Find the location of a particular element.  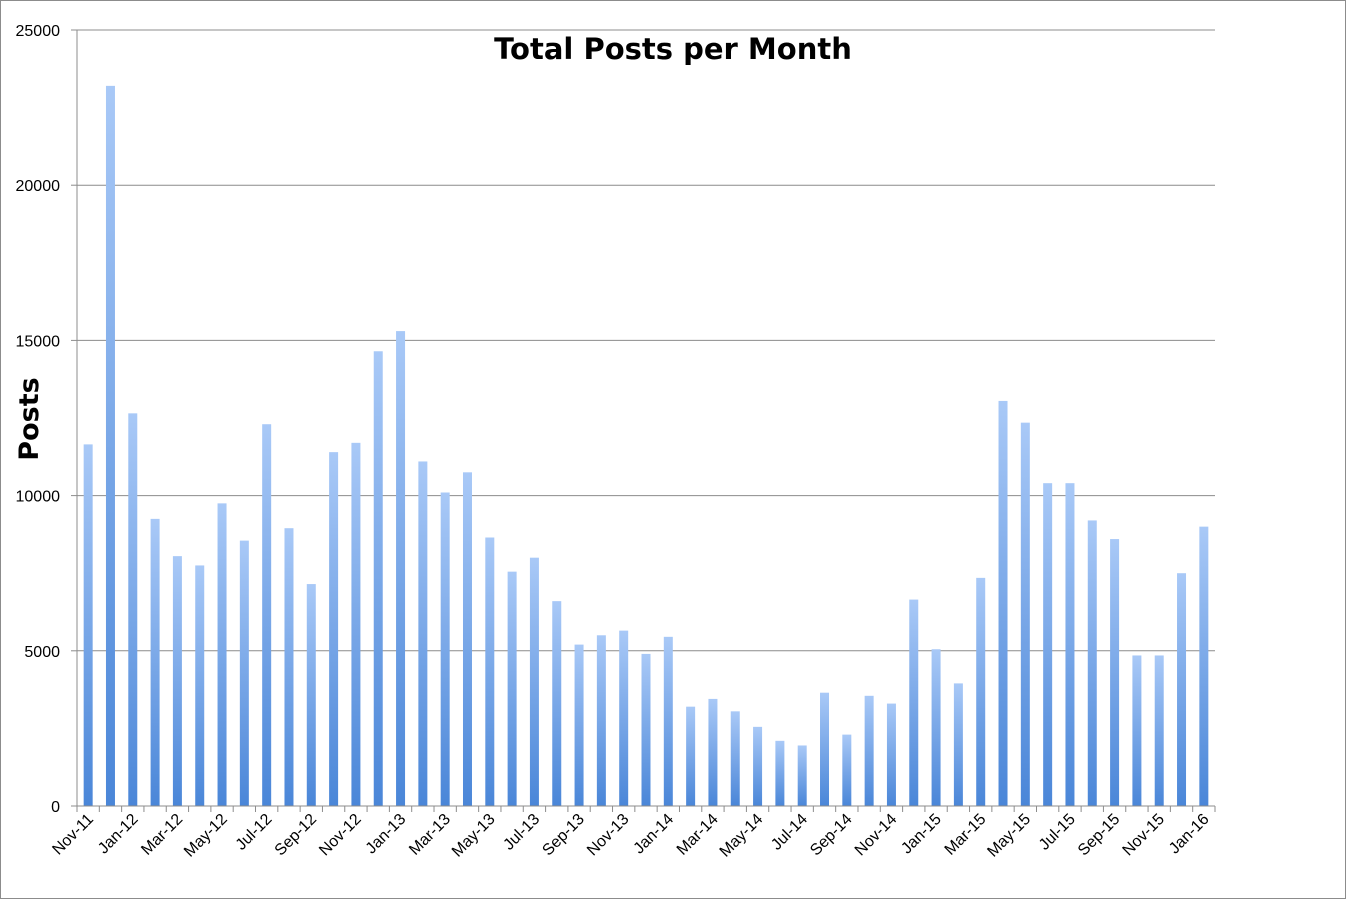

chart-title: Total Posts per Month is located at coordinates (673, 49).